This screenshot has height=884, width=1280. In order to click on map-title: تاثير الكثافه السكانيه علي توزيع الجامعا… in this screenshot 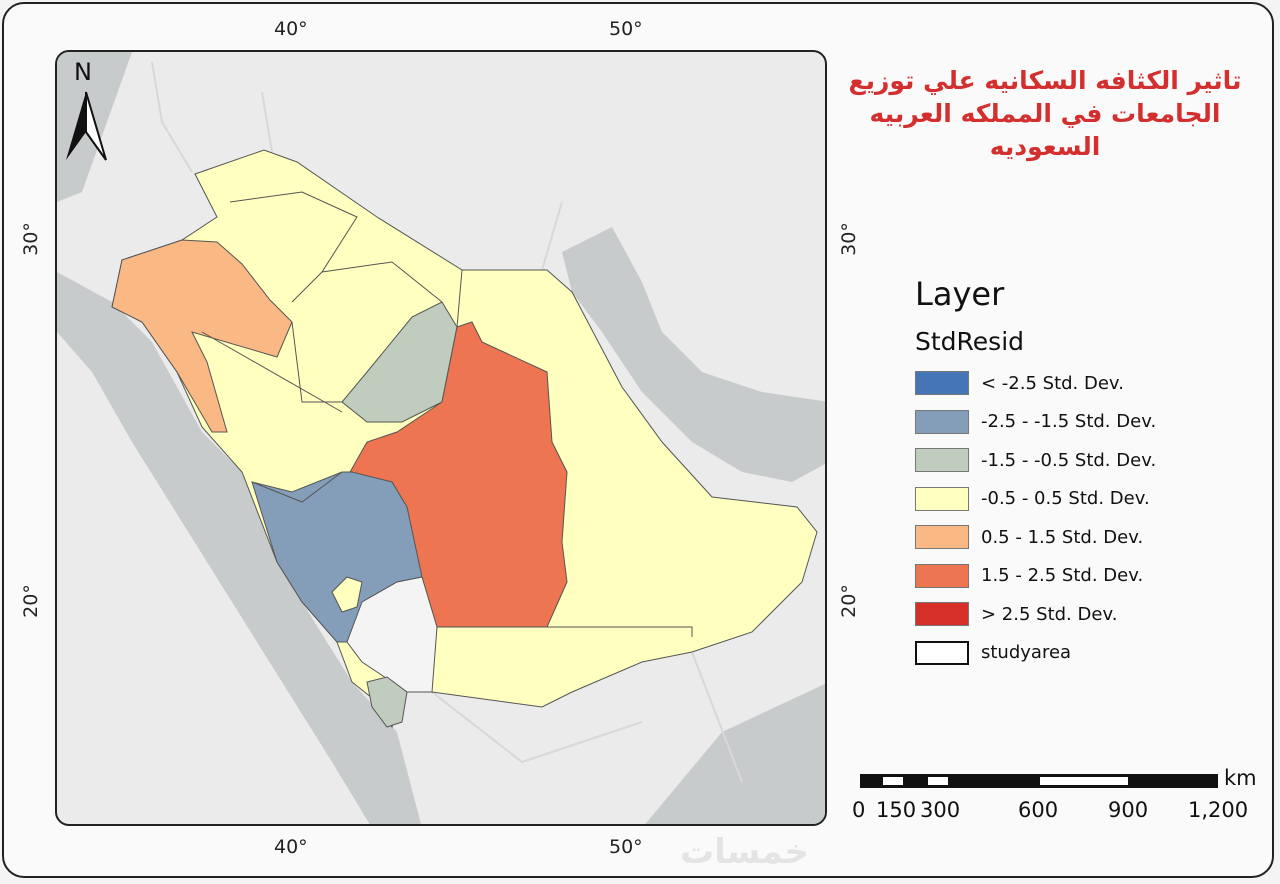, I will do `click(1045, 113)`.